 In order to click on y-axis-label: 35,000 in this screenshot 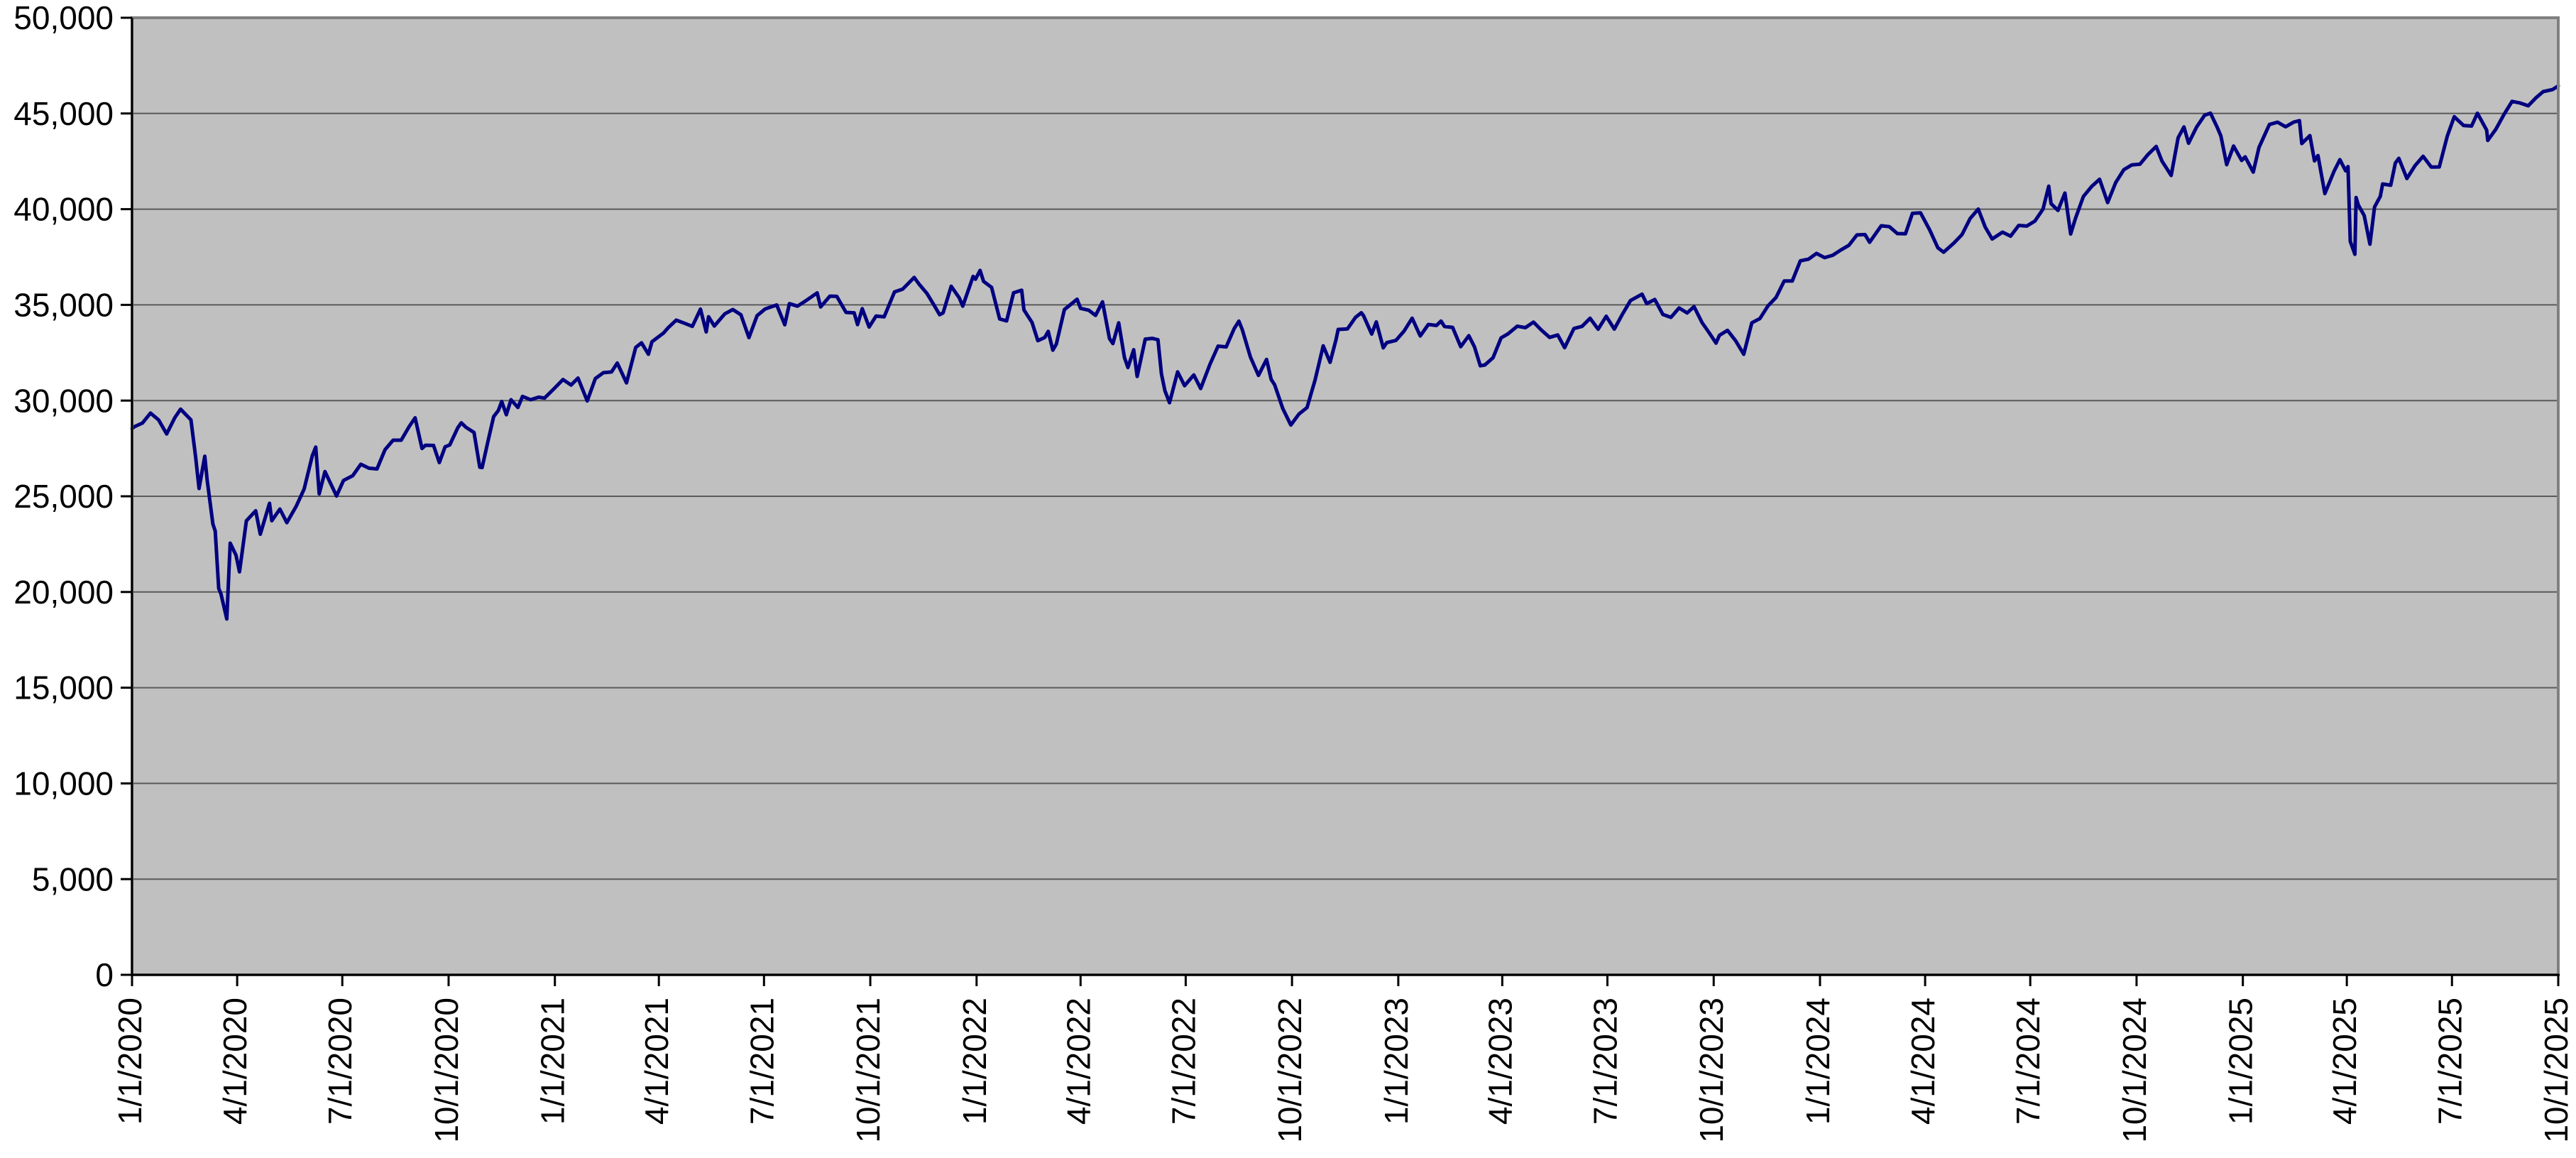, I will do `click(64, 305)`.